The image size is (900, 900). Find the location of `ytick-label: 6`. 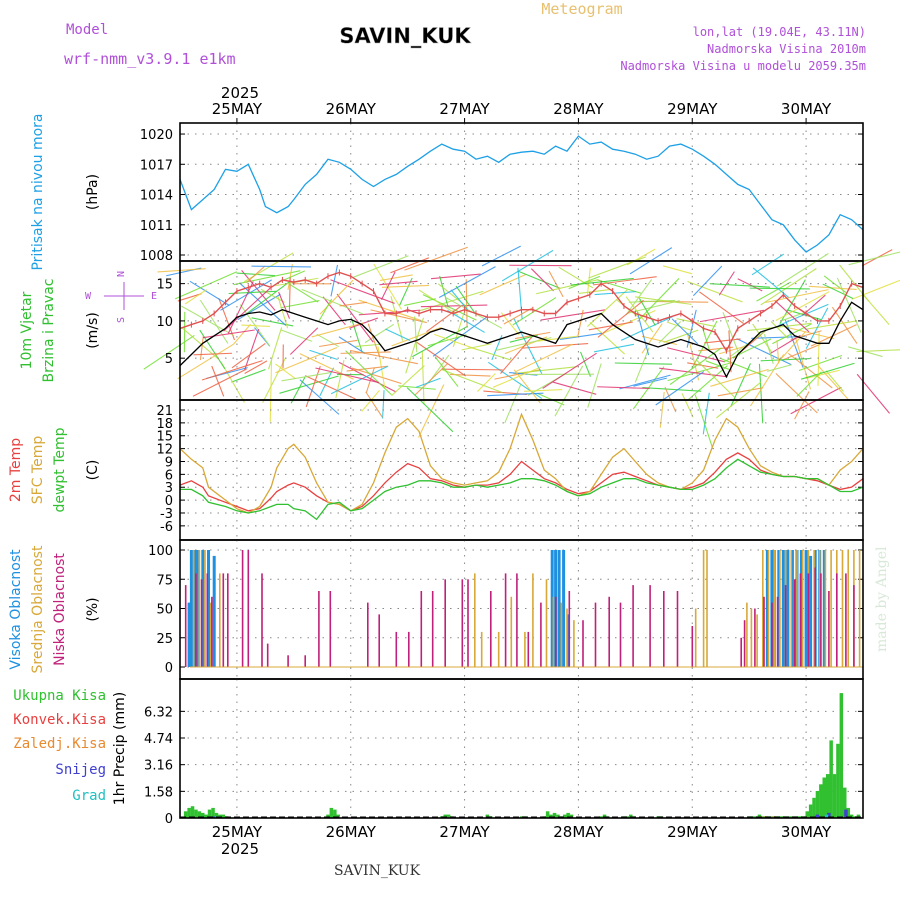

ytick-label: 6 is located at coordinates (169, 475).